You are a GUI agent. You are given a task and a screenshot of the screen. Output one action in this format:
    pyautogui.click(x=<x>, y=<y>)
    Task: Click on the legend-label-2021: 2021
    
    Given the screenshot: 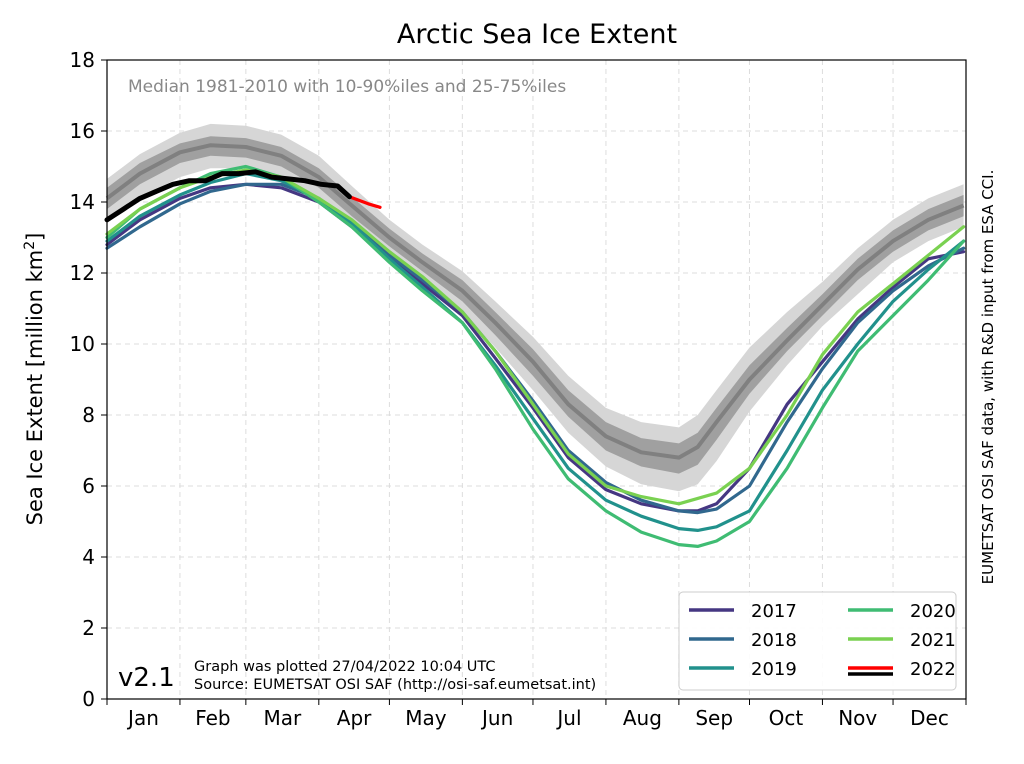 What is the action you would take?
    pyautogui.click(x=933, y=640)
    